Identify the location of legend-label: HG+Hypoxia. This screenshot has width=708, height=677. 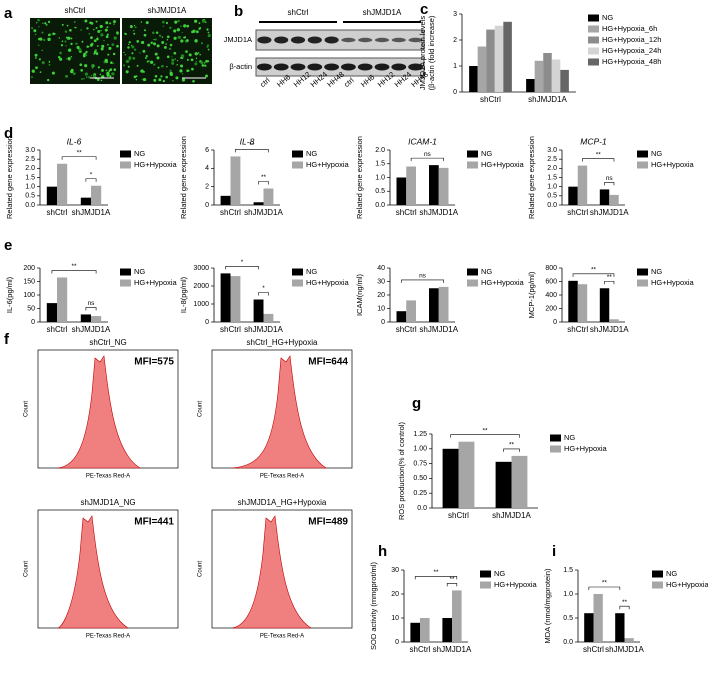
(156, 164).